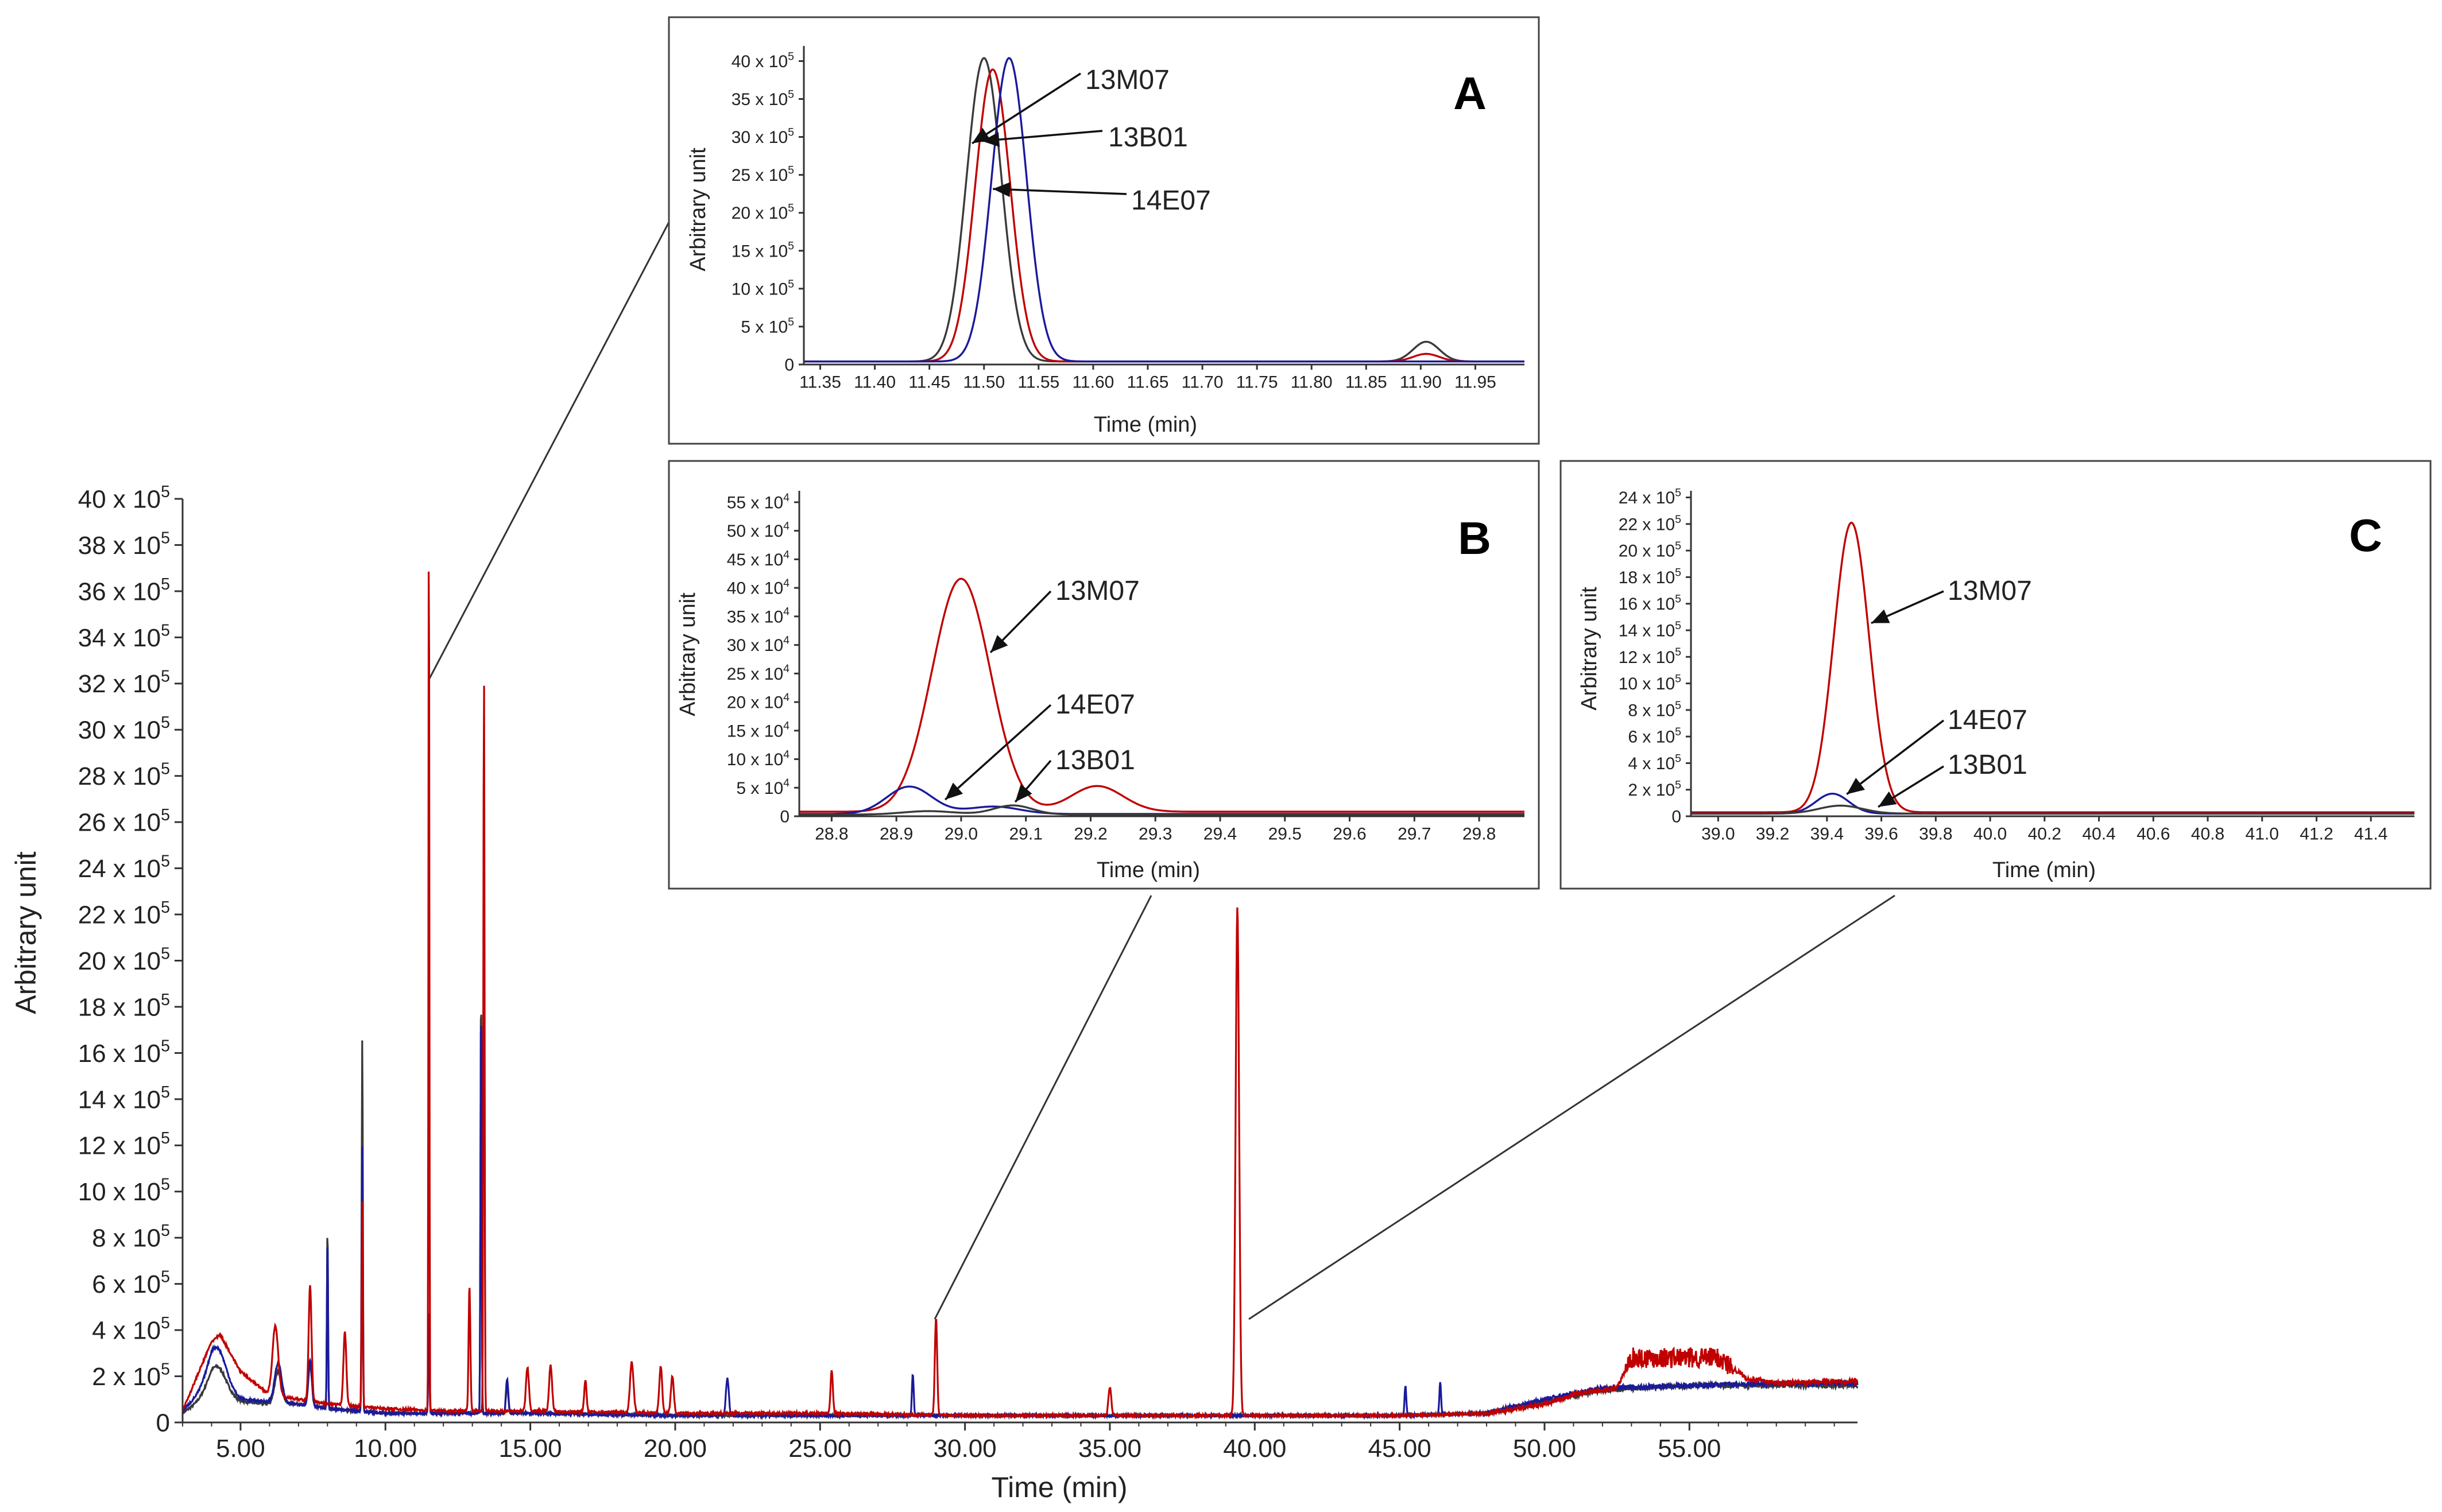 The height and width of the screenshot is (1512, 2442). I want to click on inset-b-frame, so click(1104, 675).